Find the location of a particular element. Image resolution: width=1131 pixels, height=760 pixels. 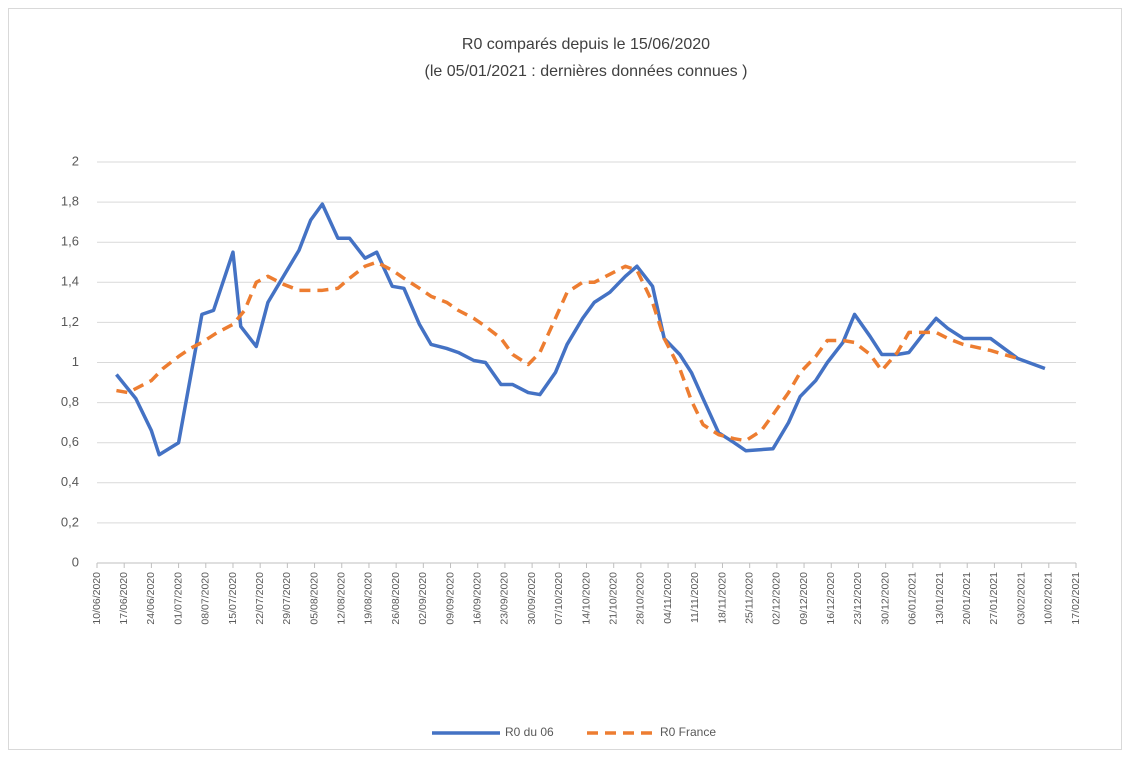

y-tick-label: 1,8 is located at coordinates (70, 201).